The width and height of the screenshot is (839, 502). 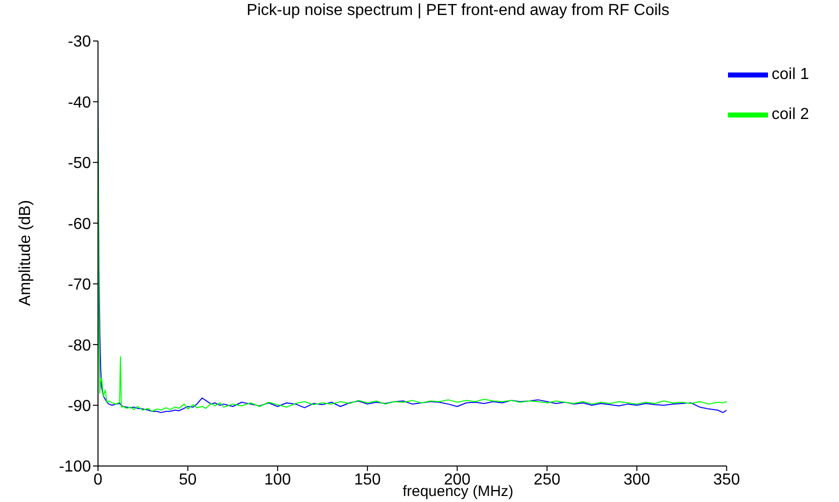 What do you see at coordinates (187, 479) in the screenshot?
I see `x-tick-label: 50` at bounding box center [187, 479].